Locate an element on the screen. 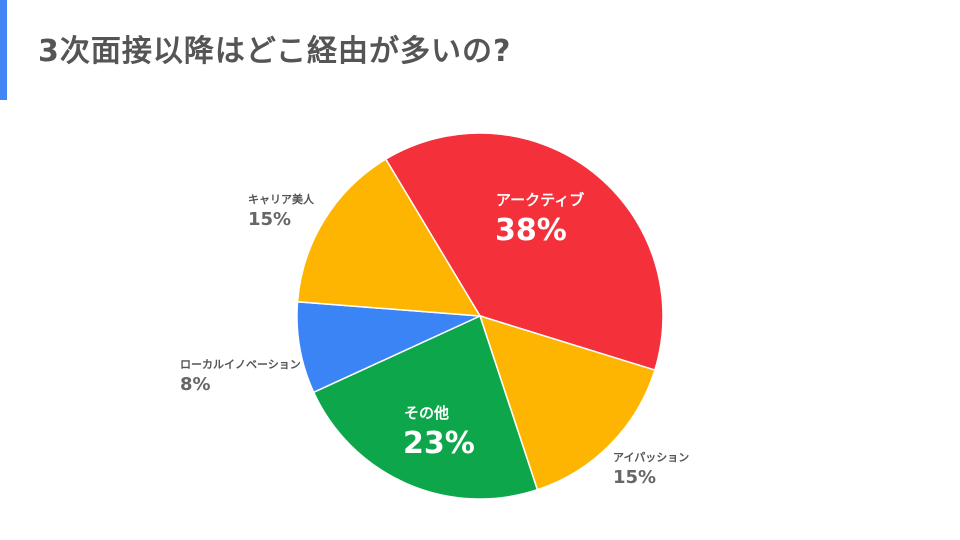  slice-label-name: キャリア美人 is located at coordinates (281, 199).